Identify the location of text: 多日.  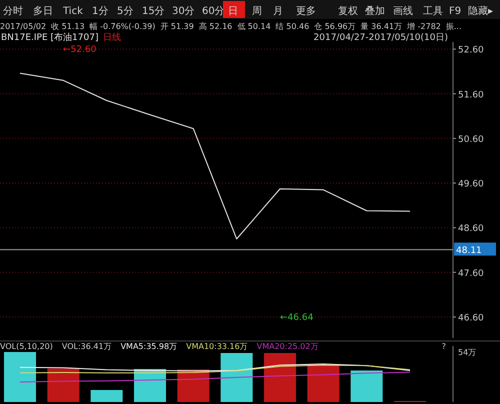
(43, 11).